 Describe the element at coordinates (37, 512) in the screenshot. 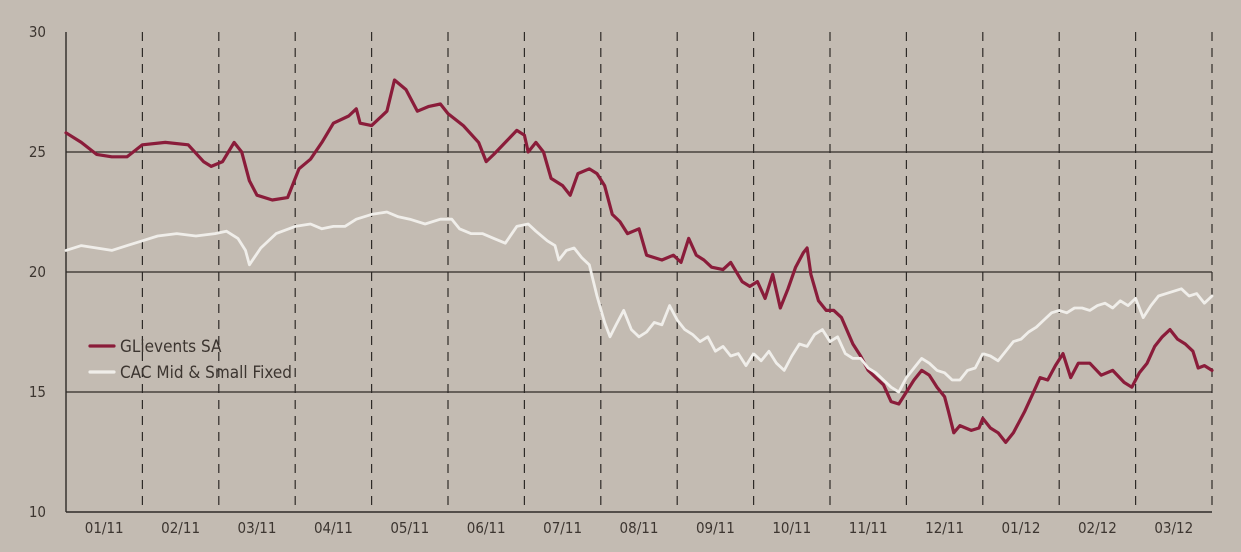

I see `y-tick-label: 10` at that location.